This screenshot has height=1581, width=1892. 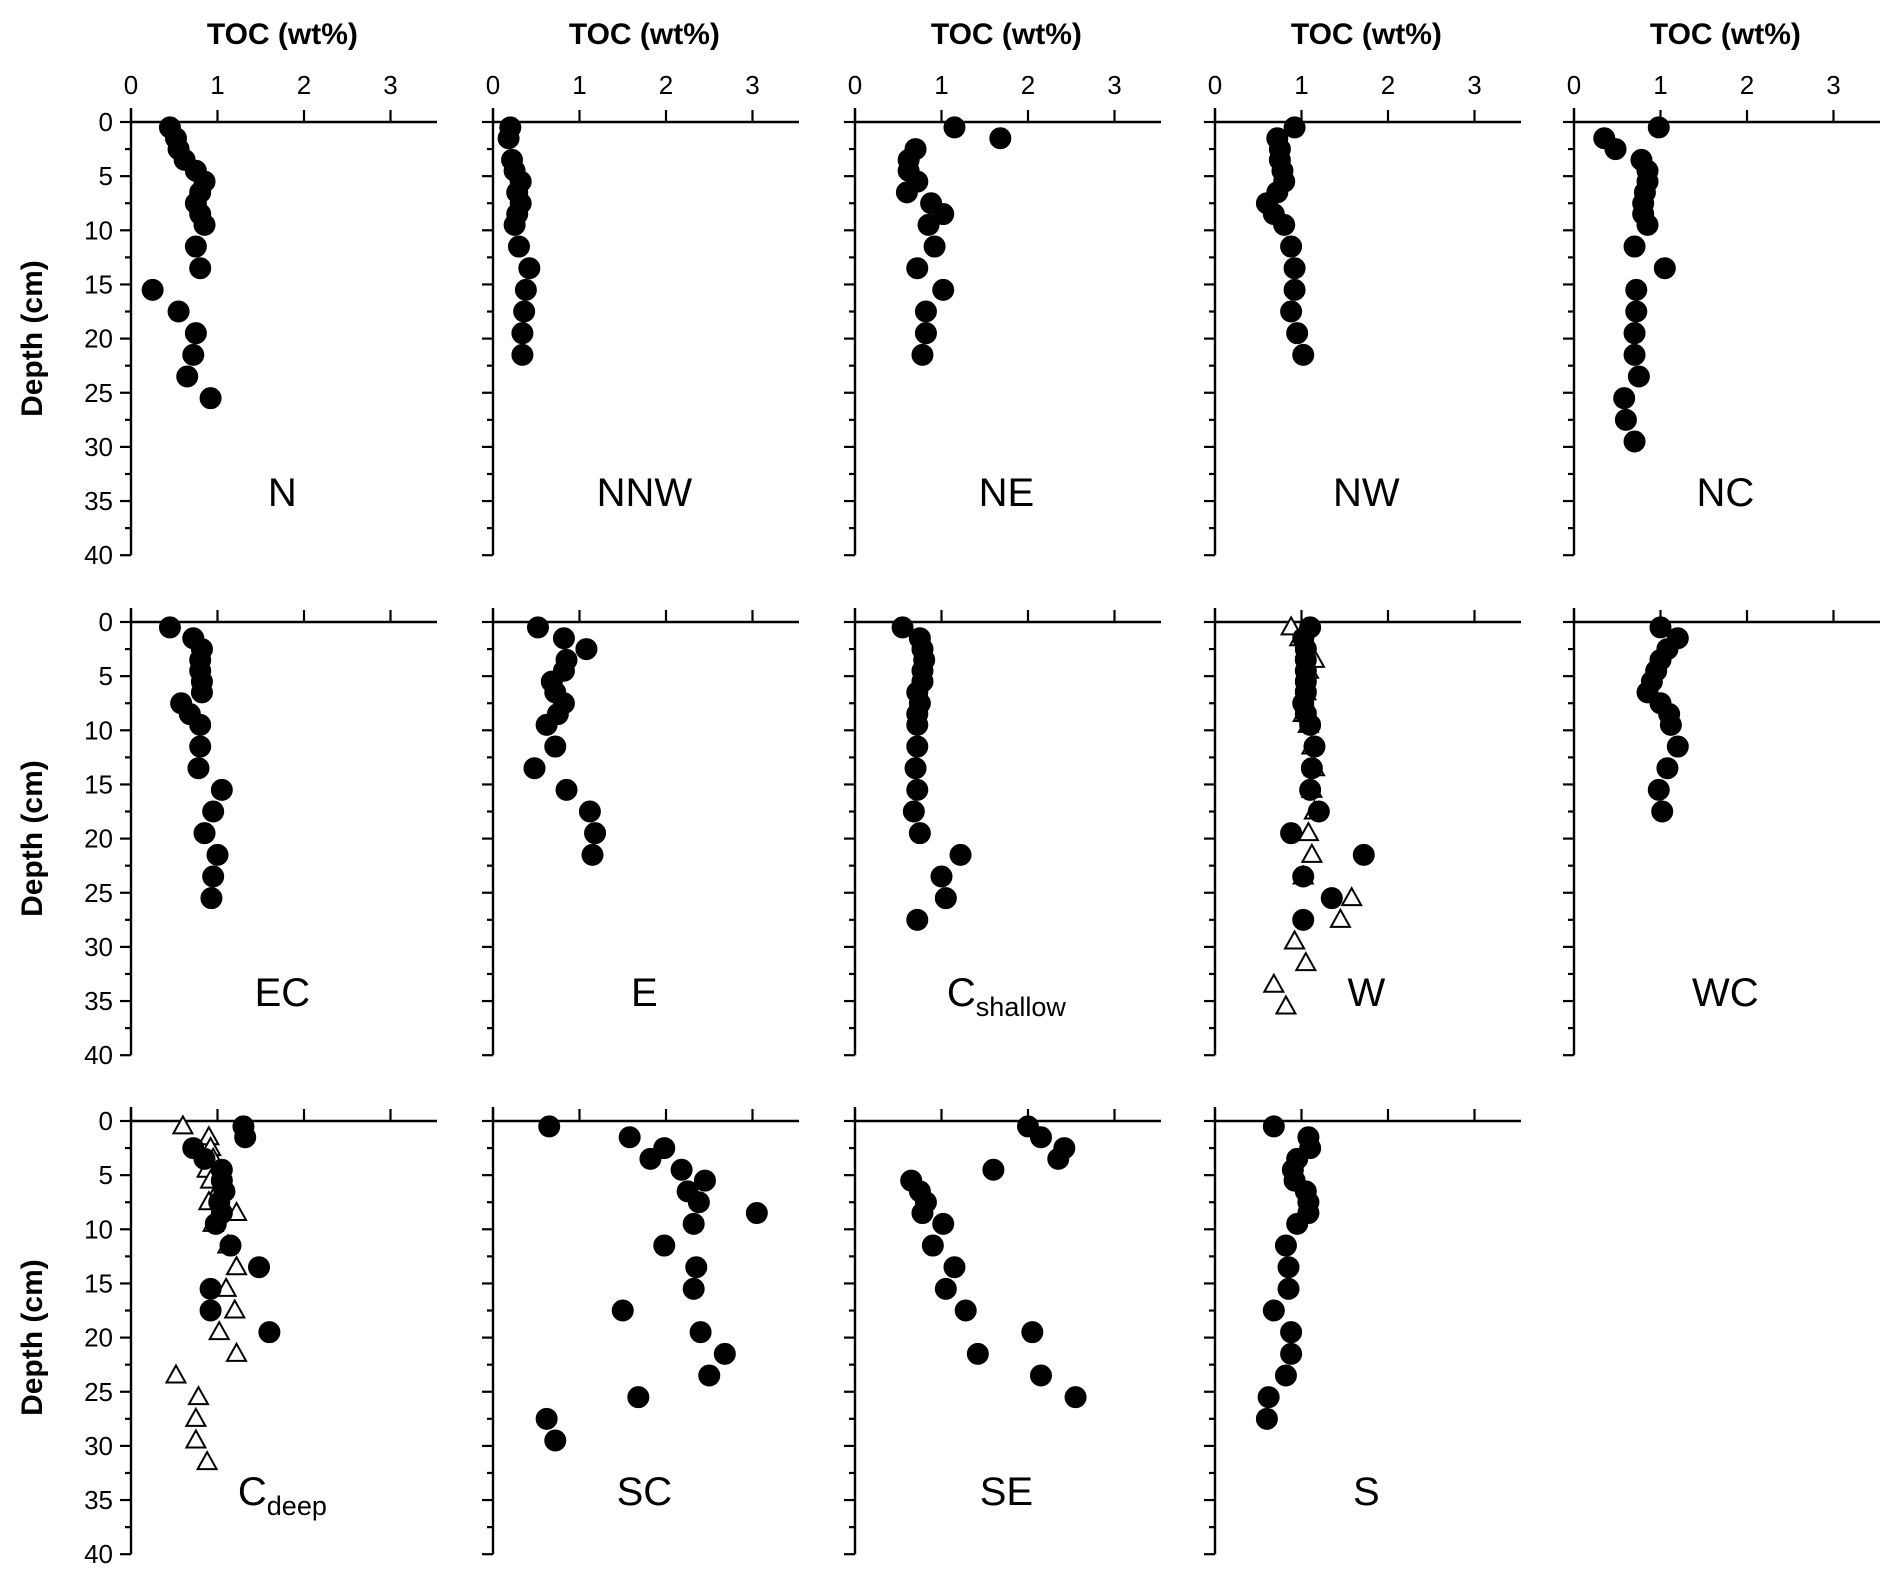 I want to click on panel-label-subscript: deep, so click(x=297, y=1506).